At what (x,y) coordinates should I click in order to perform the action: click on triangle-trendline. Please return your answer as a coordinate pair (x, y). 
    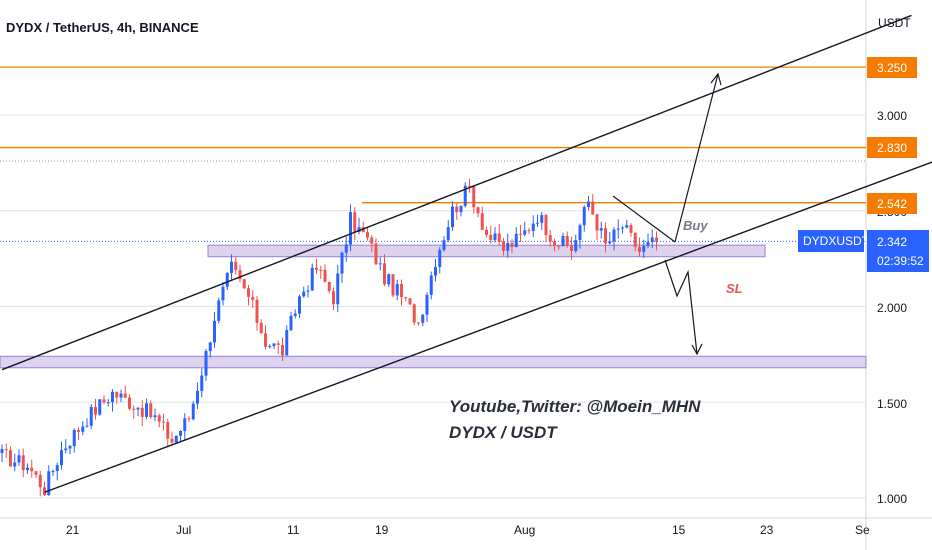
    Looking at the image, I should click on (644, 219).